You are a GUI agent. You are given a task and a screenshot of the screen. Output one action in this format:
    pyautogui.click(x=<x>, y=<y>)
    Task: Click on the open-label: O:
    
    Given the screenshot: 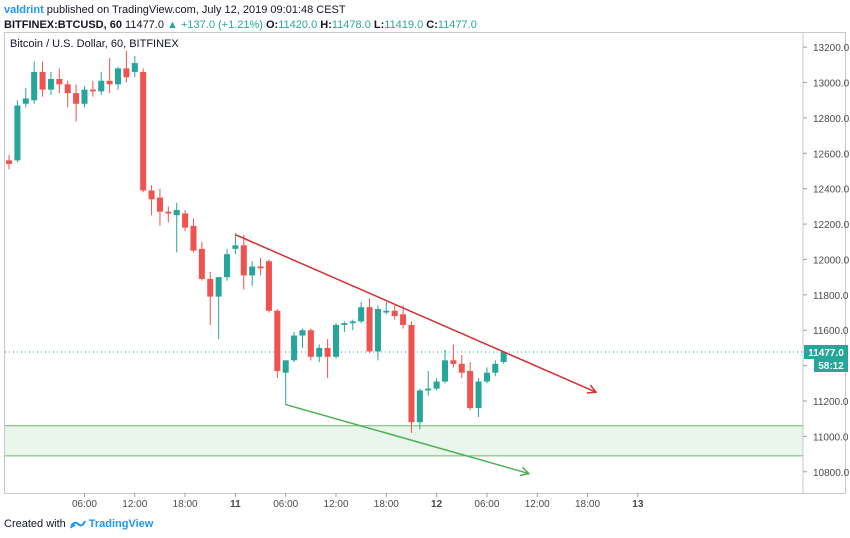 What is the action you would take?
    pyautogui.click(x=272, y=25)
    